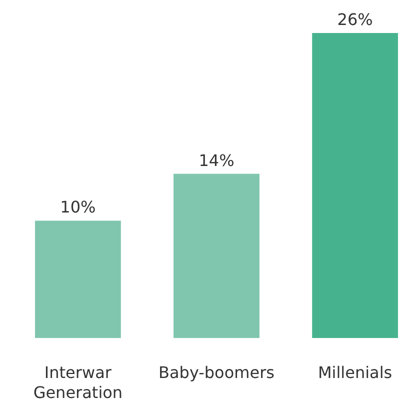 Image resolution: width=402 pixels, height=409 pixels. I want to click on data-label: 26%, so click(355, 19).